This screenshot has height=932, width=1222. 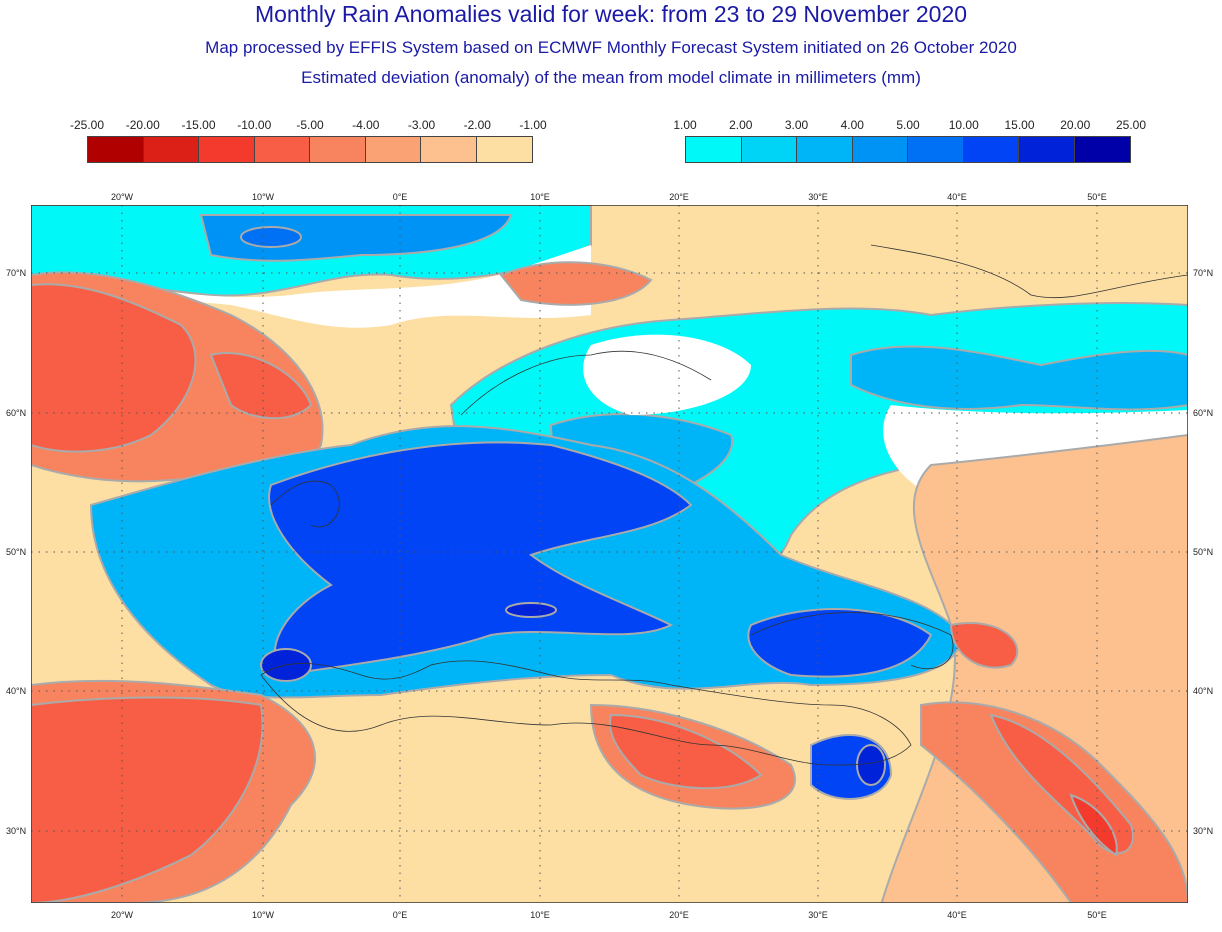 I want to click on legend-label: -3.00, so click(x=421, y=125).